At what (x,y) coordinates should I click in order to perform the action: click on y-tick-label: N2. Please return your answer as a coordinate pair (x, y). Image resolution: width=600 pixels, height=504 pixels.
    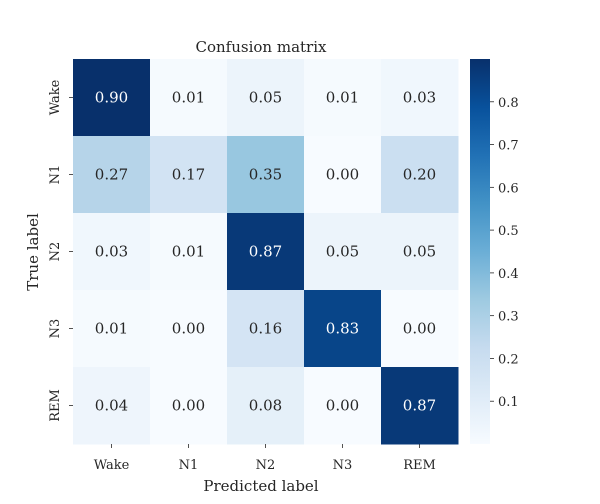
    Looking at the image, I should click on (55, 252).